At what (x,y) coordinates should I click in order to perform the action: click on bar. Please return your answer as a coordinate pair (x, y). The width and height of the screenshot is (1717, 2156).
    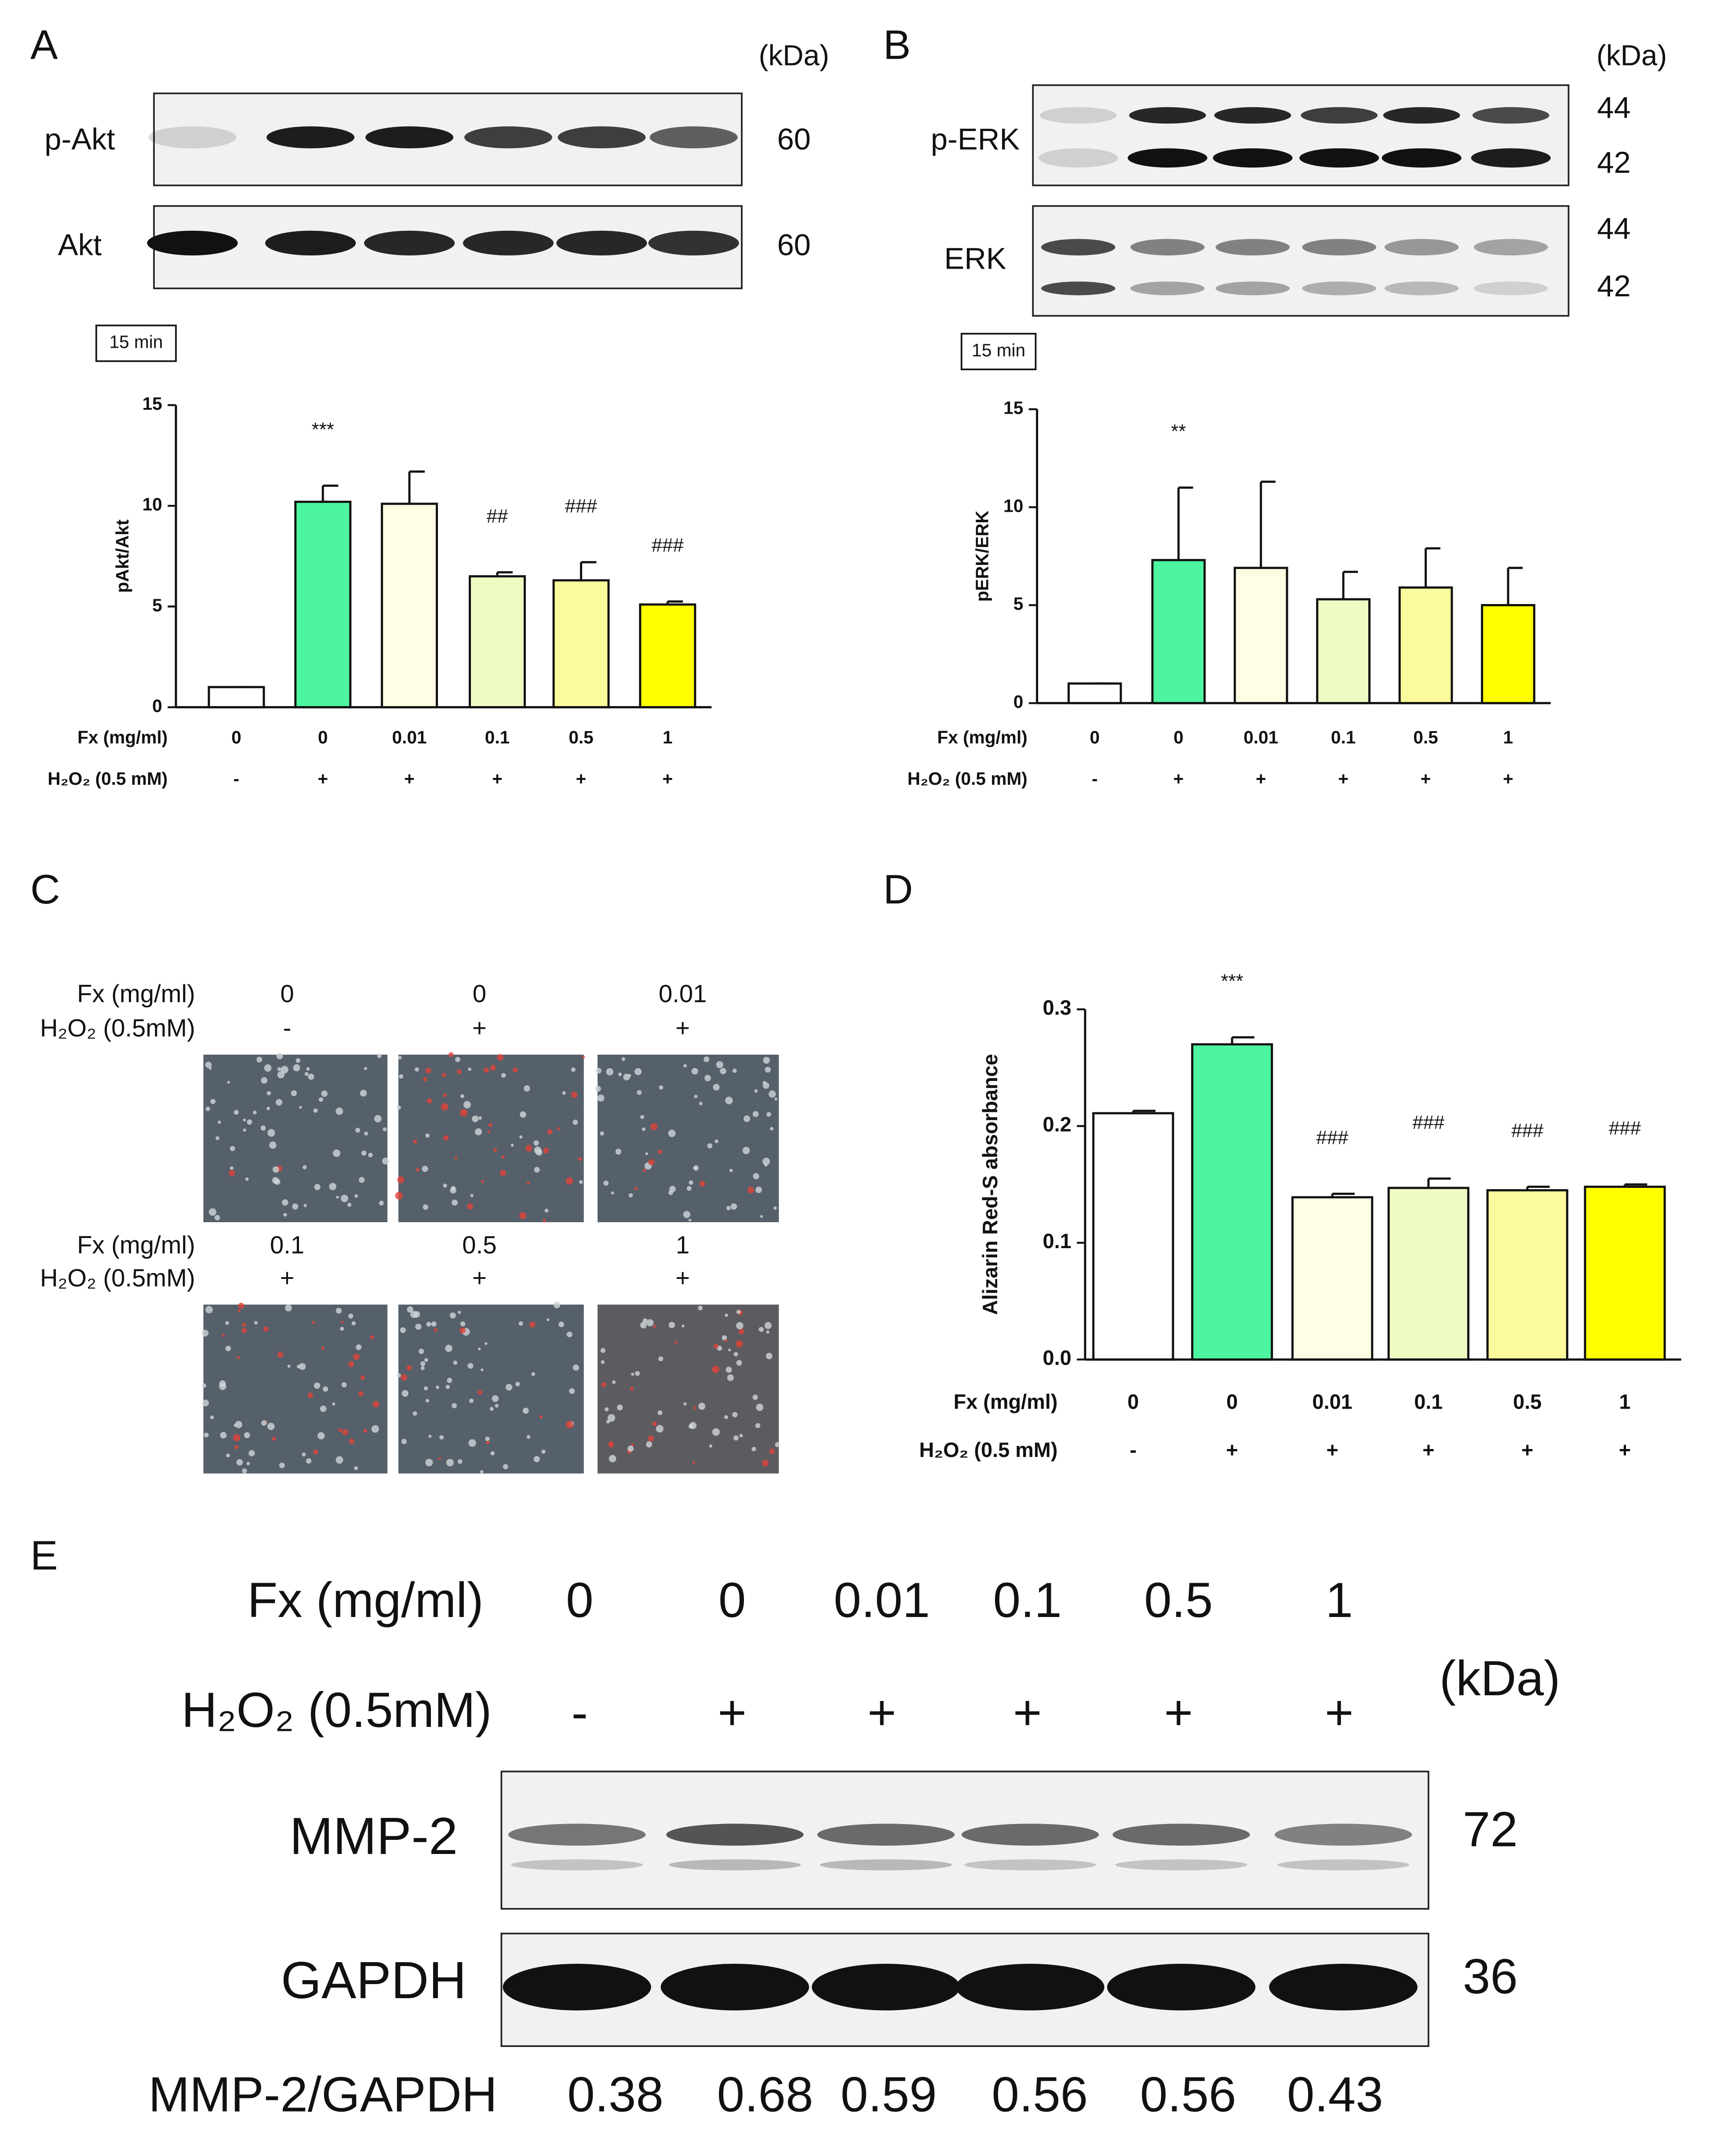
    Looking at the image, I should click on (1260, 635).